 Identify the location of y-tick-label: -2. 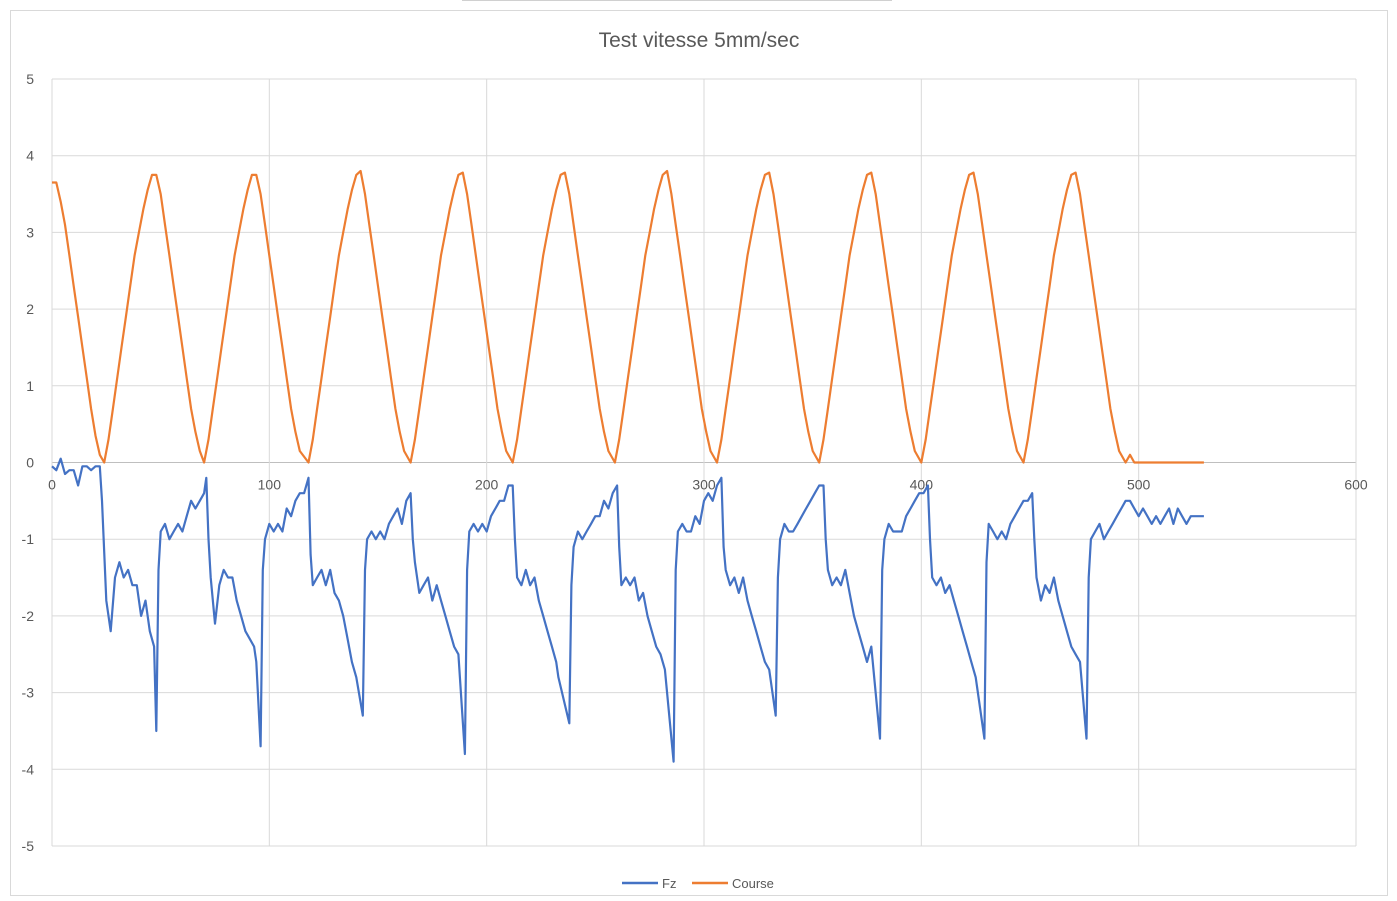
(28, 616).